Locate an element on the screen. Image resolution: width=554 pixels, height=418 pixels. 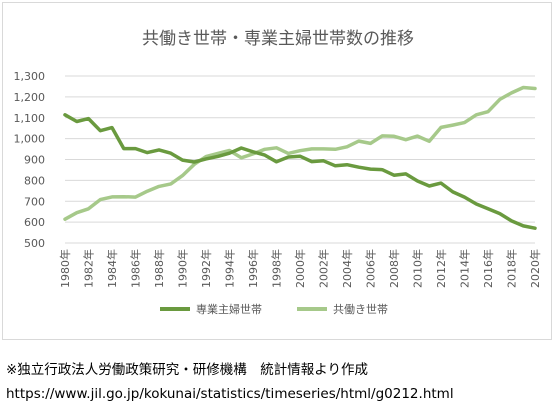
y-tick-label: 1,300 is located at coordinates (30, 76).